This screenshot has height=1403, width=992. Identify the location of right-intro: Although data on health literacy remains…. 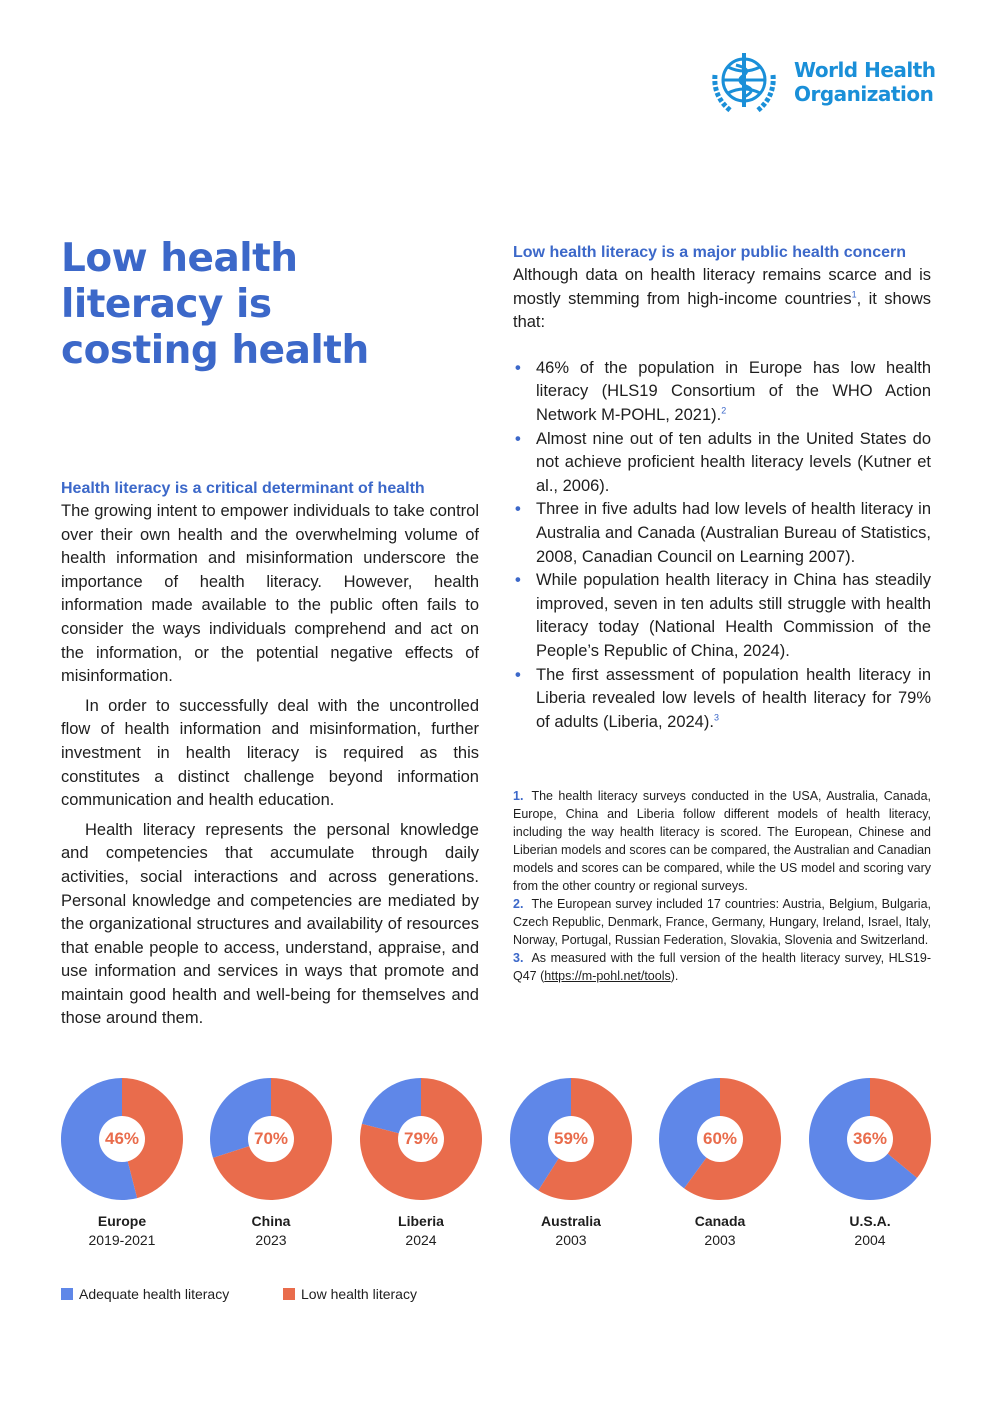
(722, 299).